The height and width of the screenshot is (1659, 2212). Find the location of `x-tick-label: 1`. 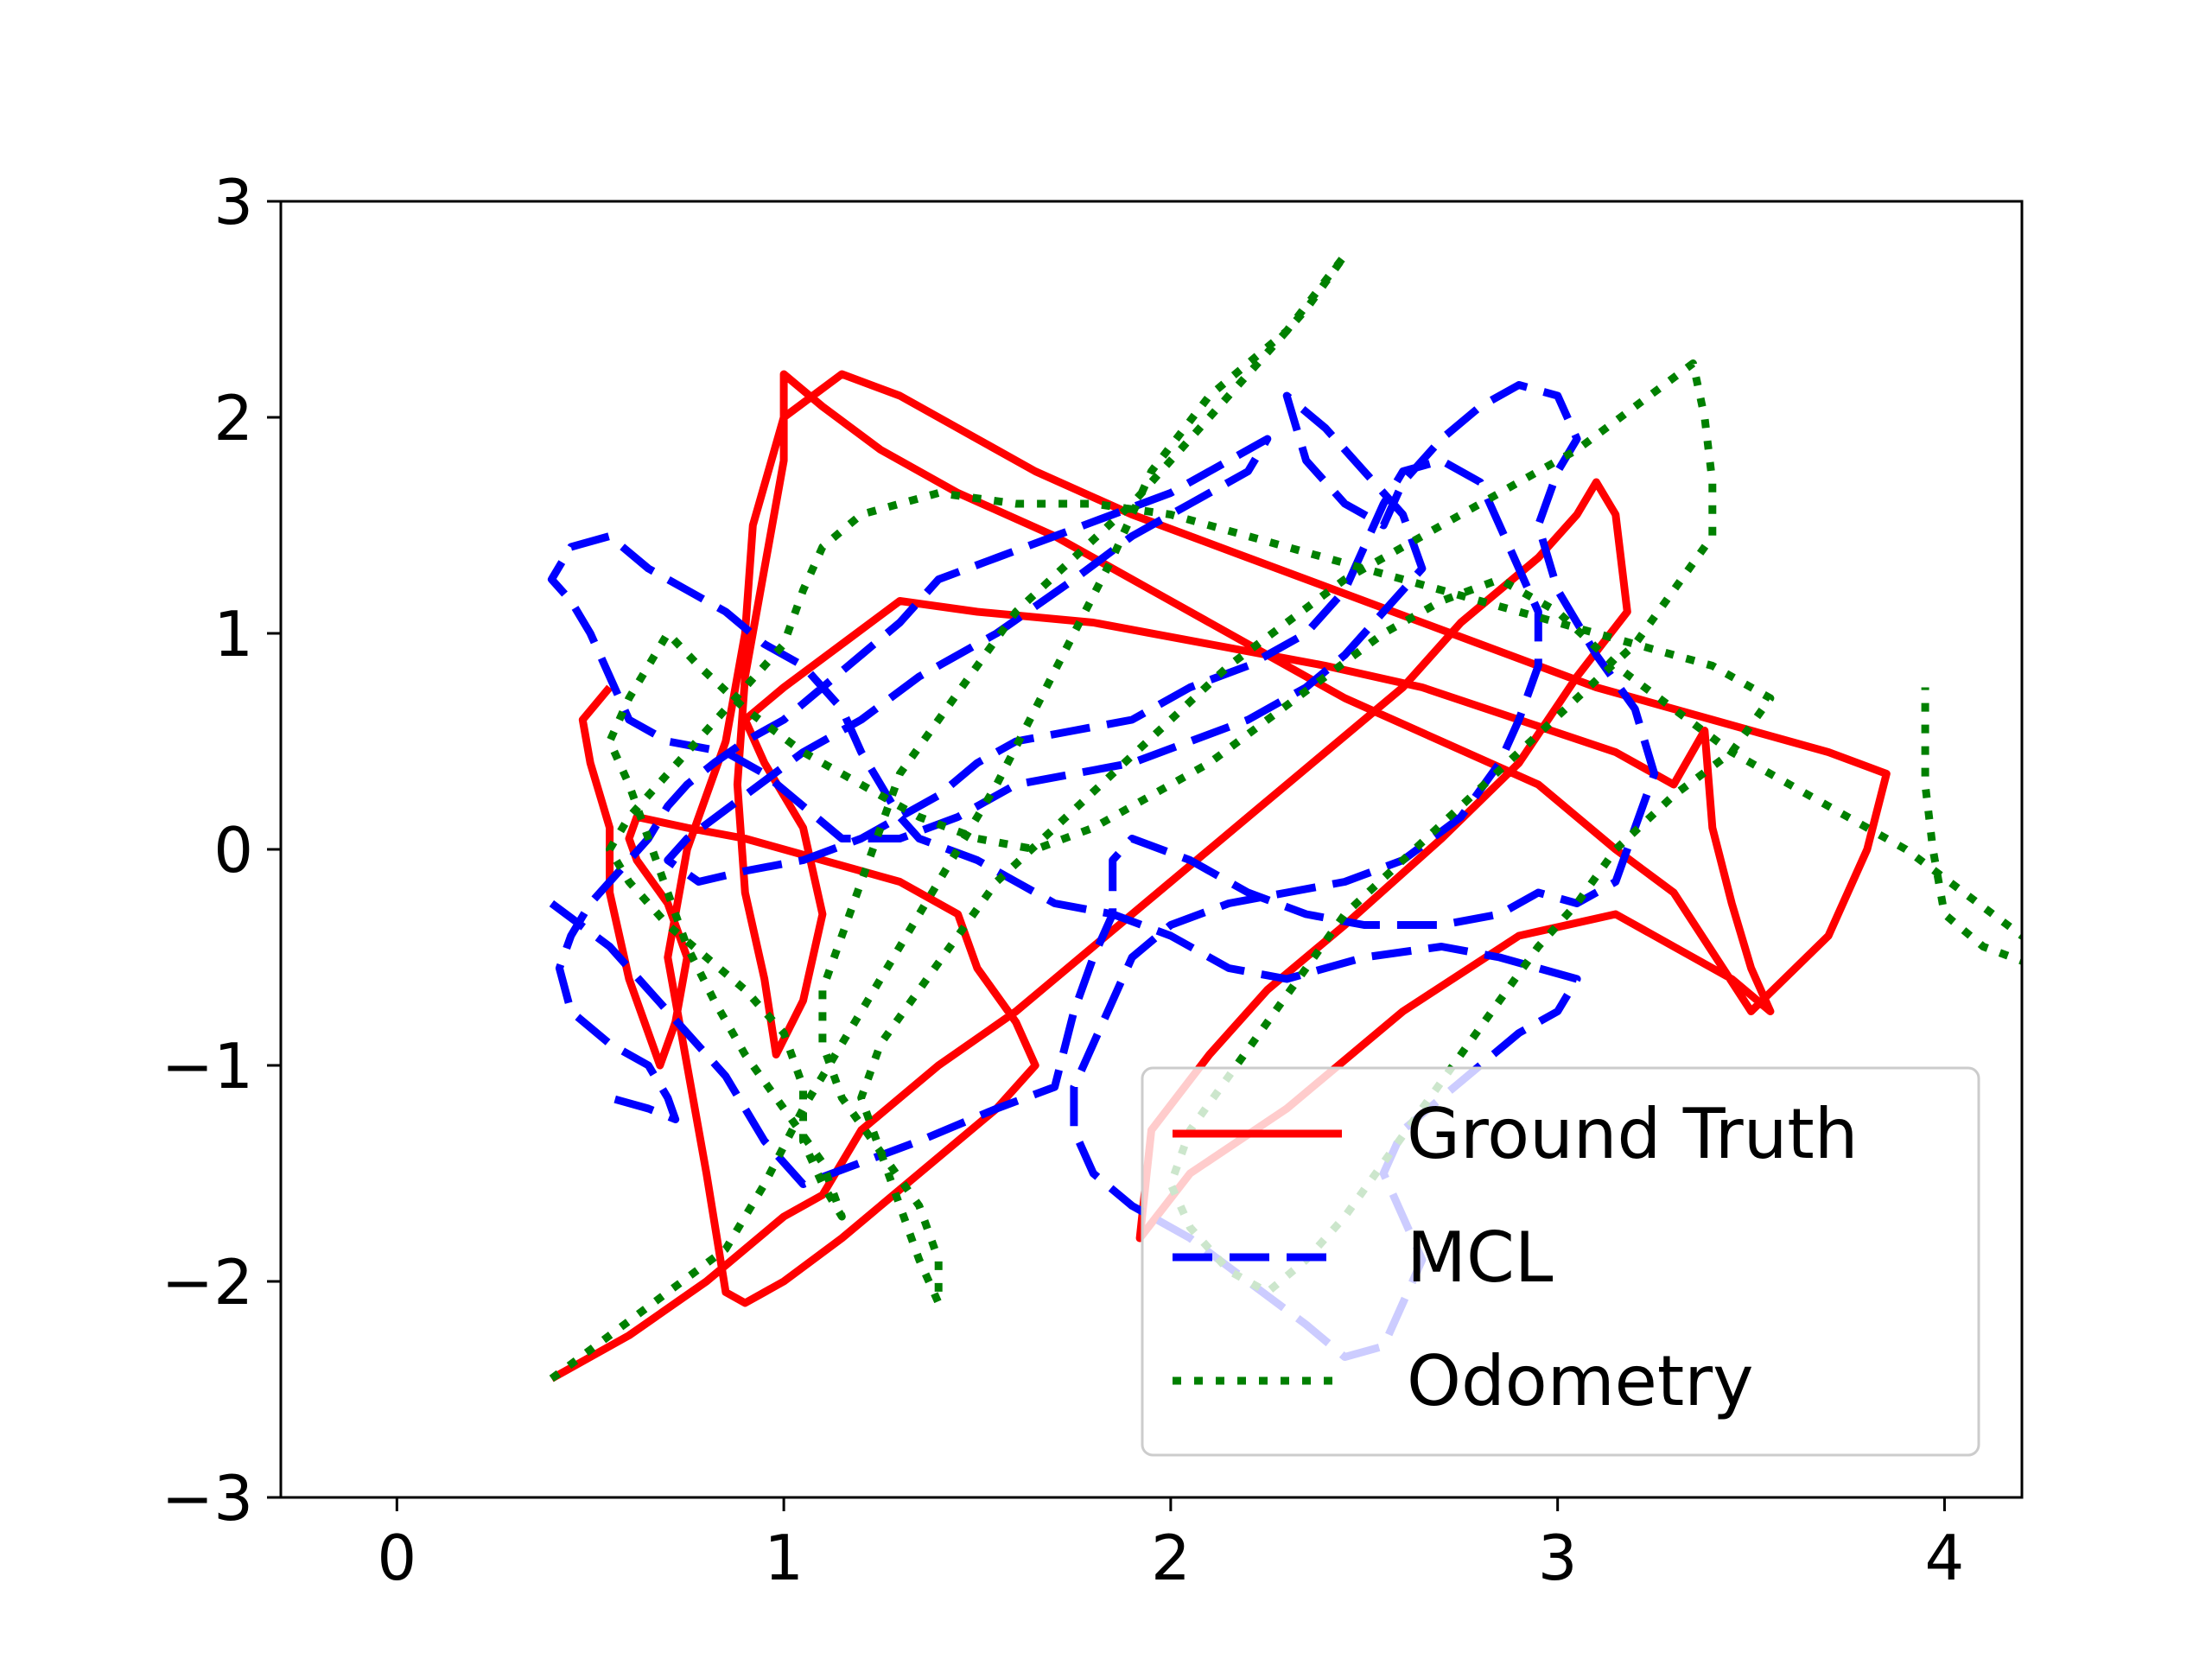

x-tick-label: 1 is located at coordinates (784, 1558).